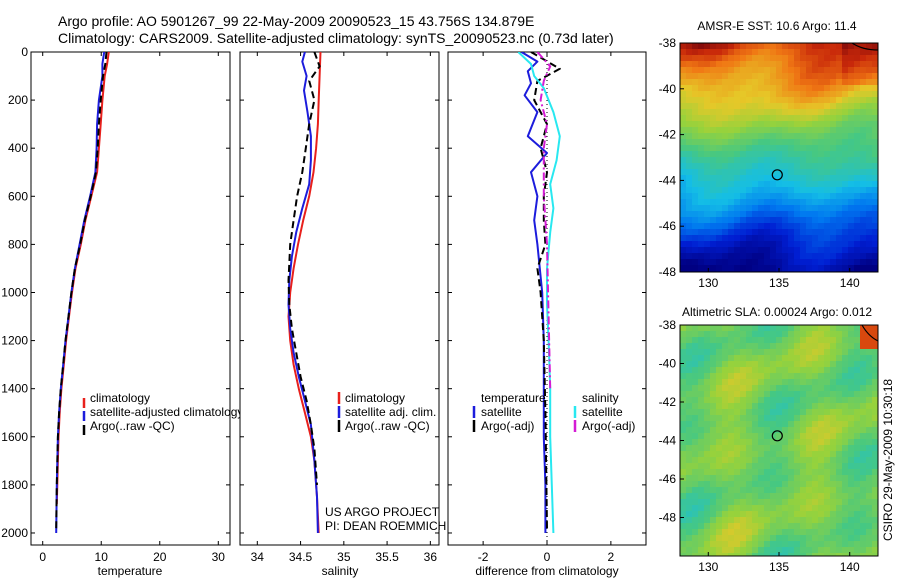 The width and height of the screenshot is (900, 580). I want to click on map-xtick-label: 135, so click(779, 283).